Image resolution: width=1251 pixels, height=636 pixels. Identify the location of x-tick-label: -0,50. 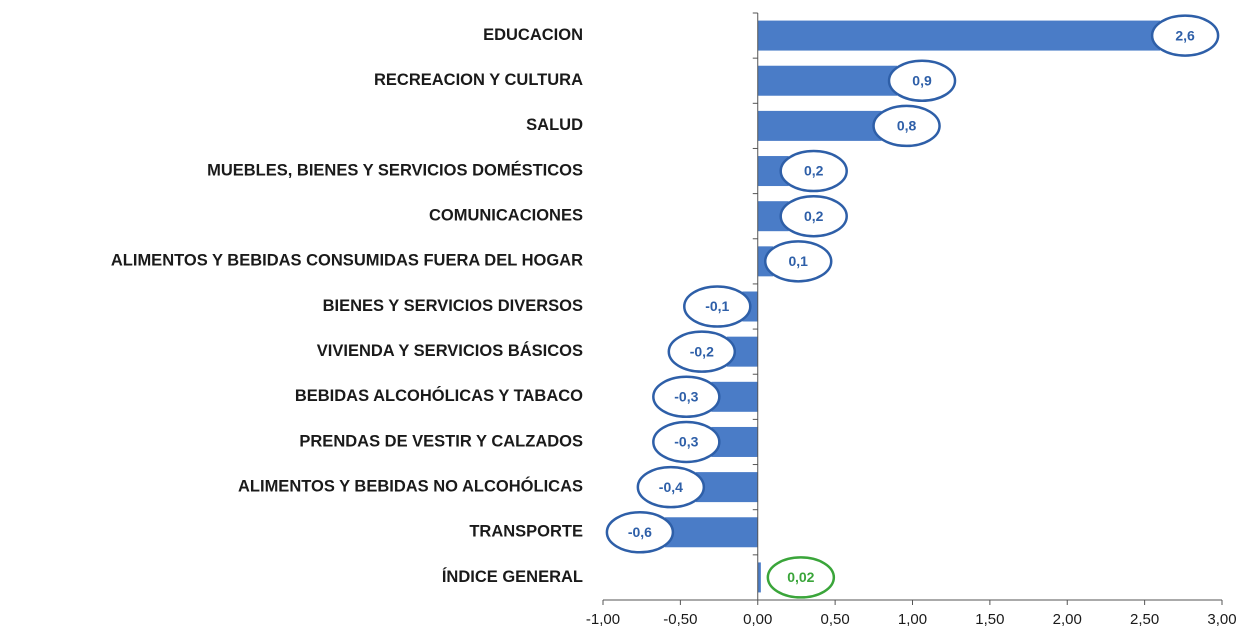
(680, 619).